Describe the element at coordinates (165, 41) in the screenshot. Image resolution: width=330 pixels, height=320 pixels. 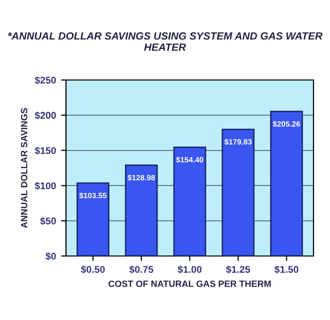
I see `chart-title: *ANNUAL DOLLAR SAVINGS USING SYSTEM AND GAS WATER HEATER` at that location.